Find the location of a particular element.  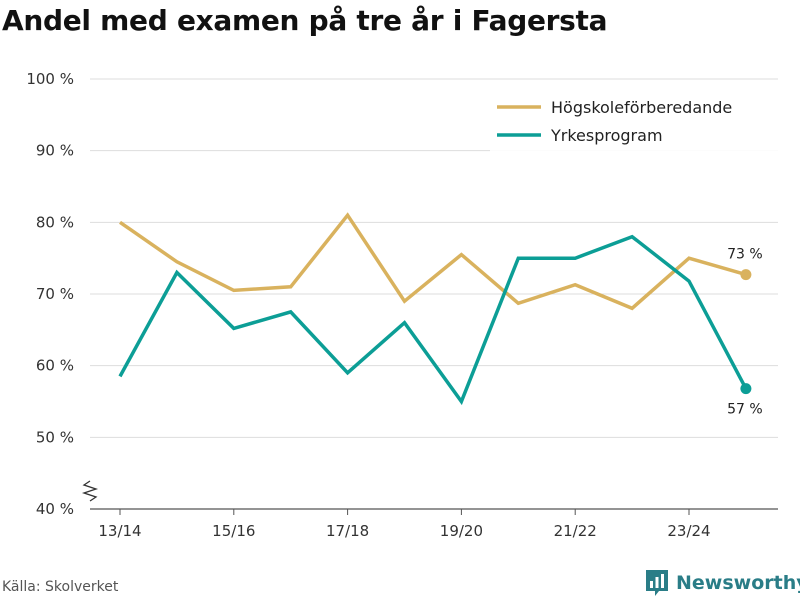

end-labels: 73 % 57 % is located at coordinates (745, 332).